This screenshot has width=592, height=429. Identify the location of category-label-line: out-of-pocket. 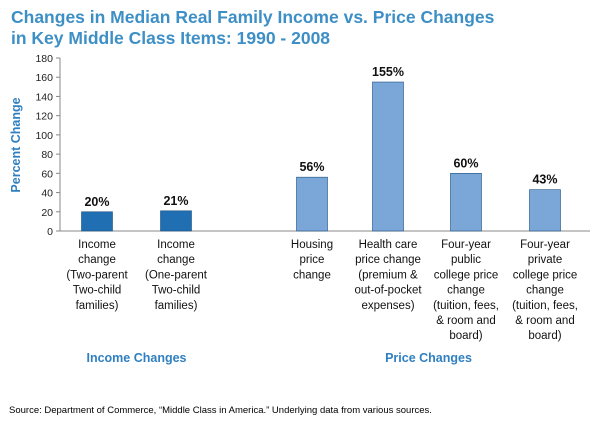
(388, 291).